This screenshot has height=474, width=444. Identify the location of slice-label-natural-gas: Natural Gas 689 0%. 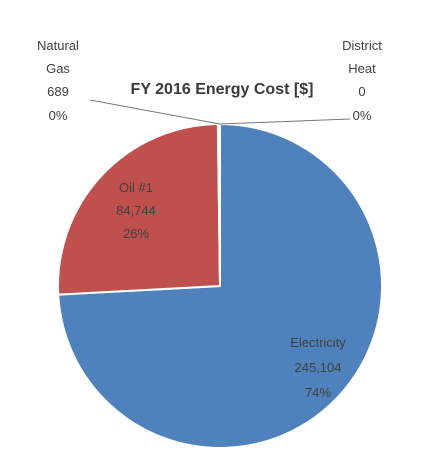
(58, 80).